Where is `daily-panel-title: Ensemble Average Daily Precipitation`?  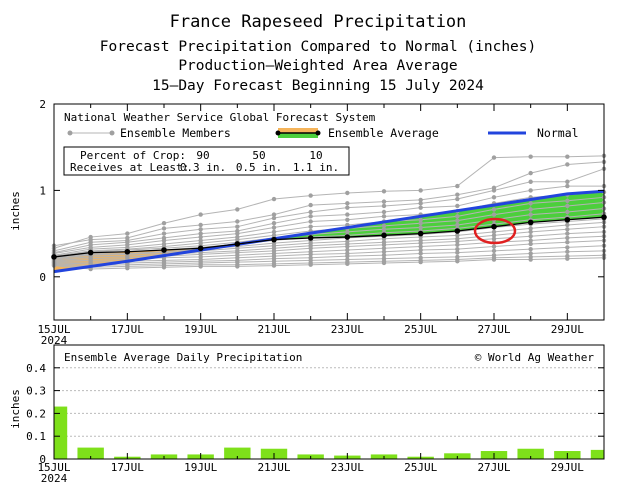 daily-panel-title: Ensemble Average Daily Precipitation is located at coordinates (183, 357).